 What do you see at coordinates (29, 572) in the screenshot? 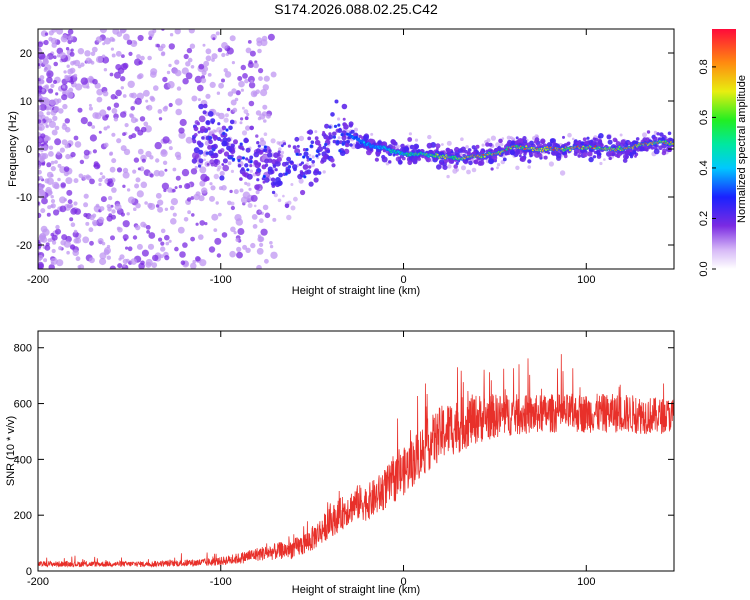
I see `snr-ytick-label: 0` at bounding box center [29, 572].